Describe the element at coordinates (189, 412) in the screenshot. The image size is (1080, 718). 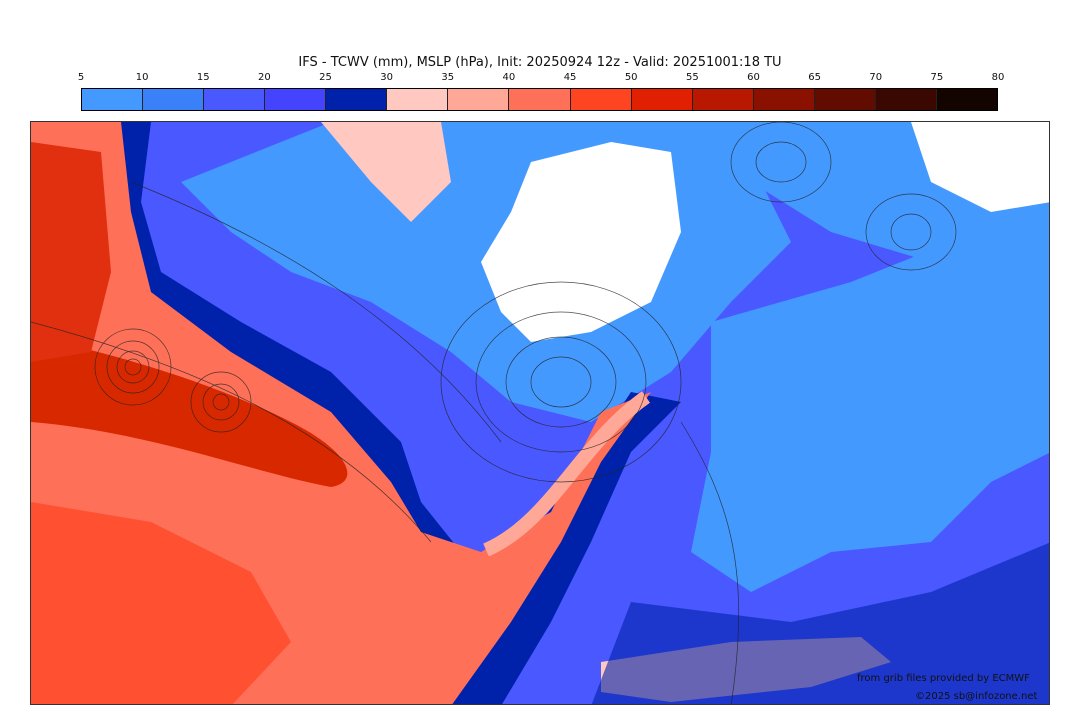
I see `very-high-moisture-streak` at that location.